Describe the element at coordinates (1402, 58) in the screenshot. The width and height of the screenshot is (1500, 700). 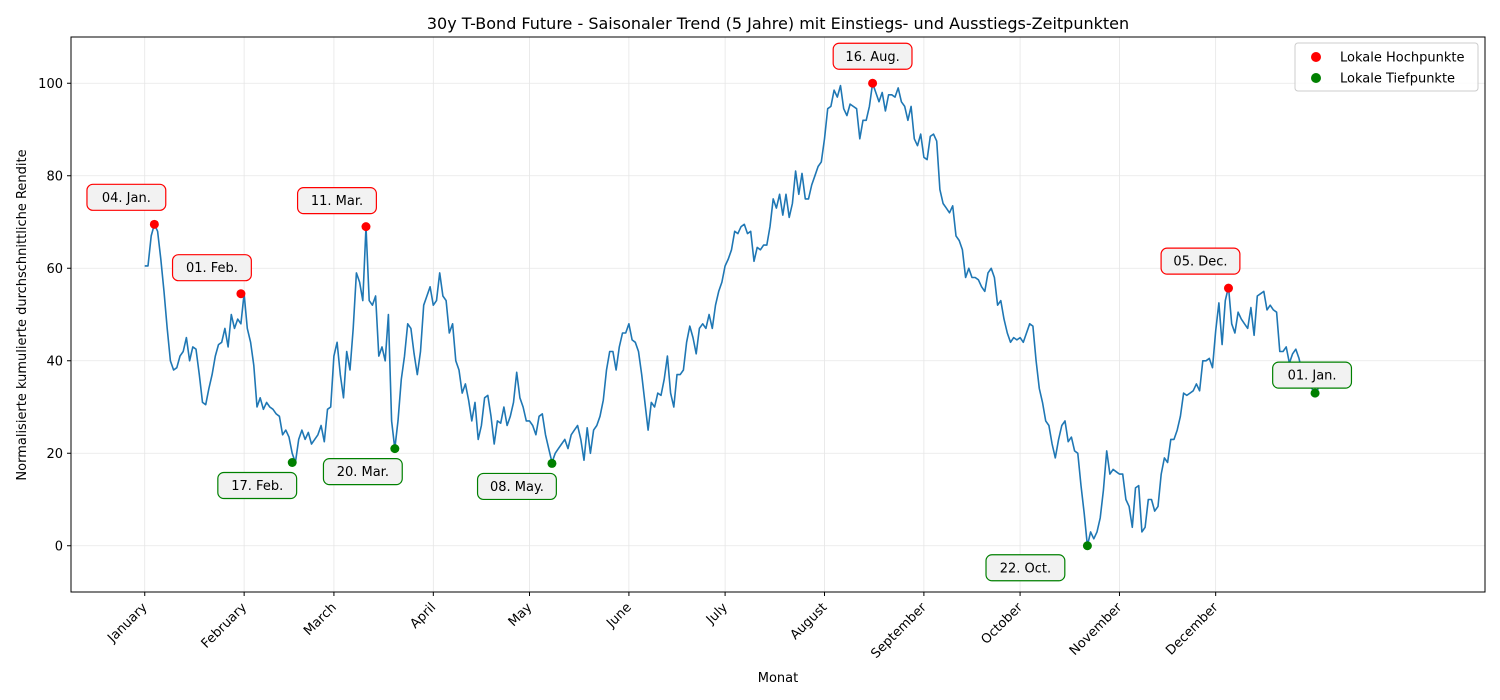
I see `legend-label-highs: Lokale Hochpunkte` at that location.